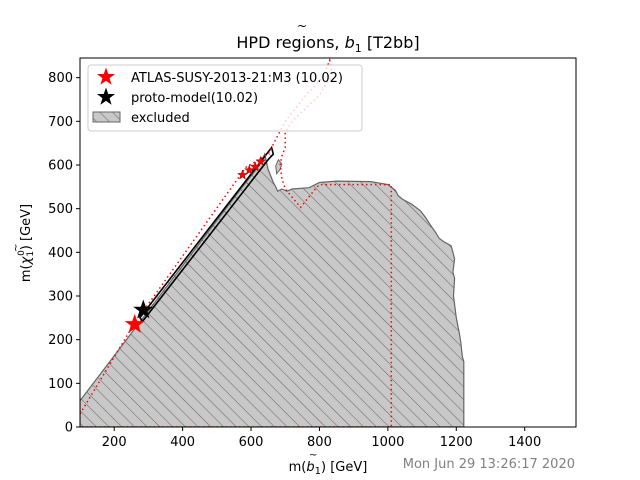  I want to click on excluded-island, so click(279, 166).